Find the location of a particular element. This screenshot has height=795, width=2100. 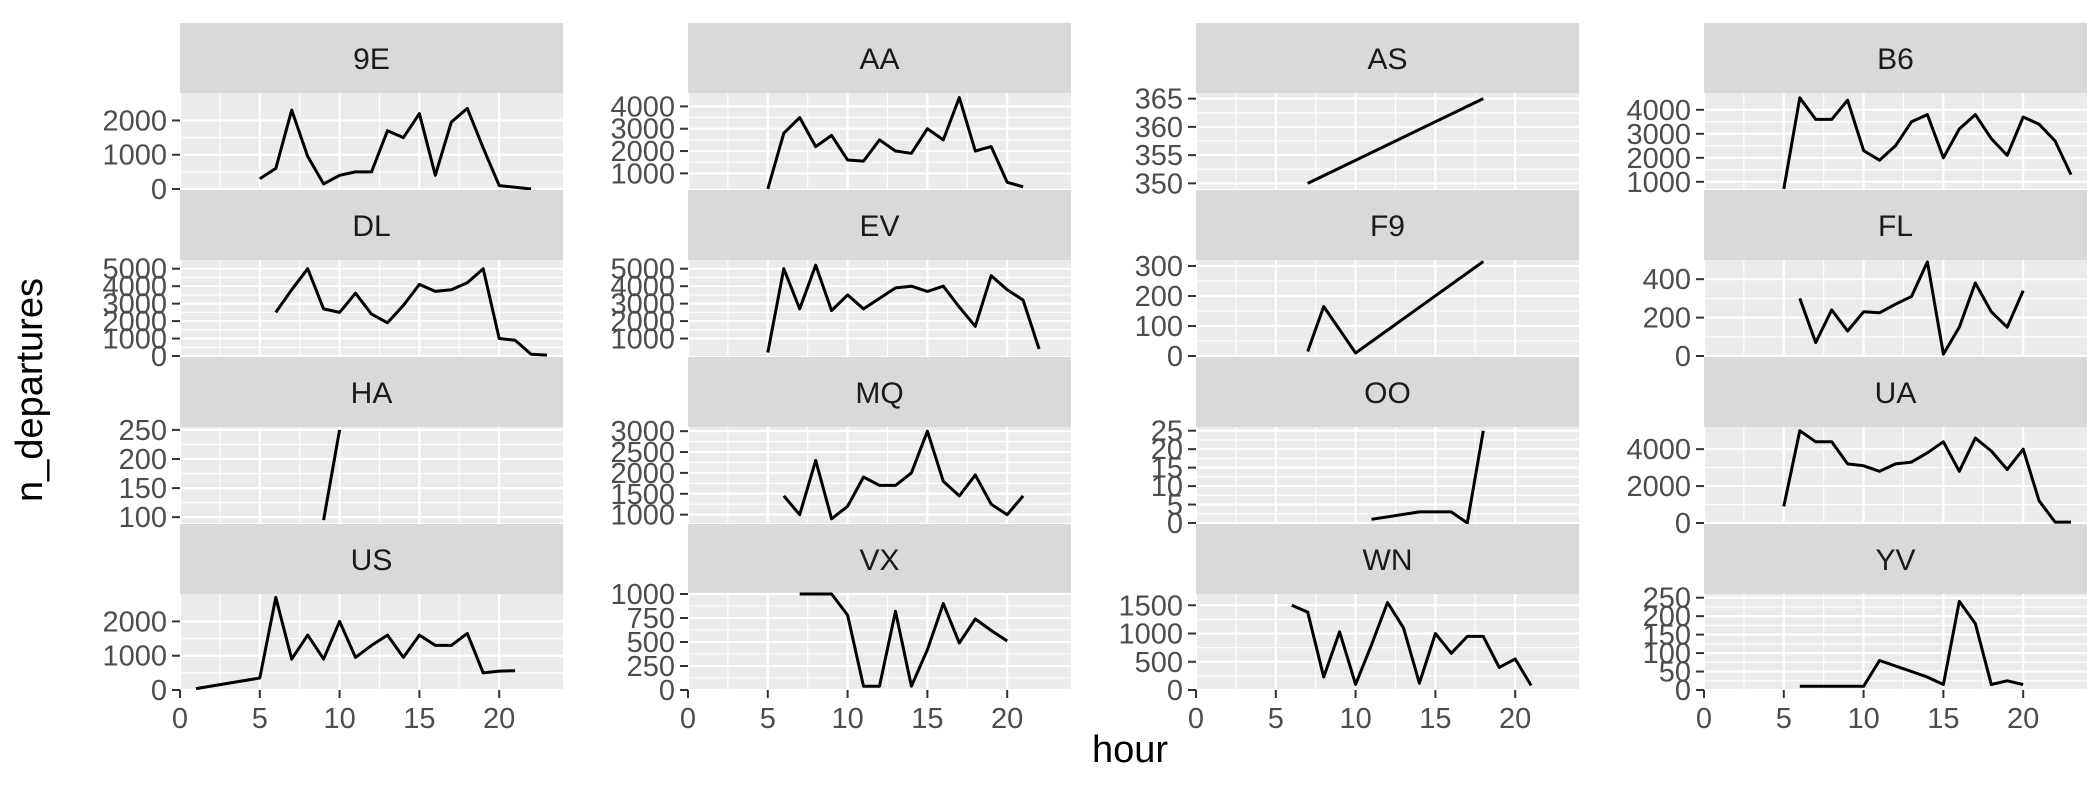

x-axis-title: hour is located at coordinates (1130, 750).